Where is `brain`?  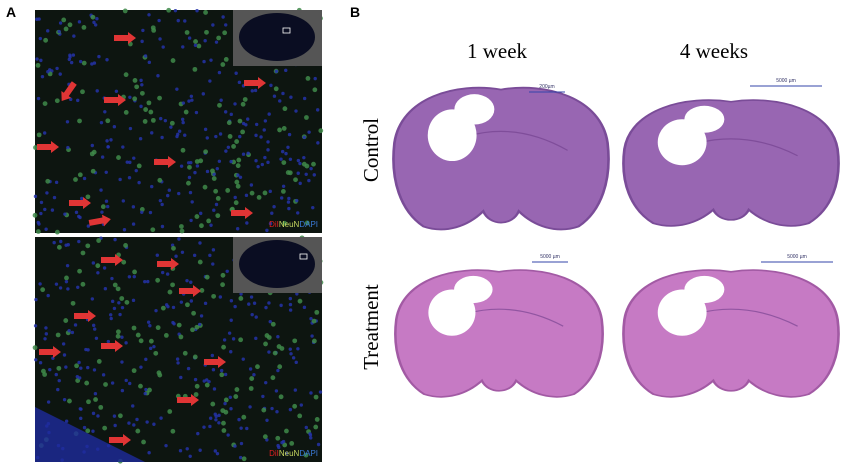 brain is located at coordinates (499, 333).